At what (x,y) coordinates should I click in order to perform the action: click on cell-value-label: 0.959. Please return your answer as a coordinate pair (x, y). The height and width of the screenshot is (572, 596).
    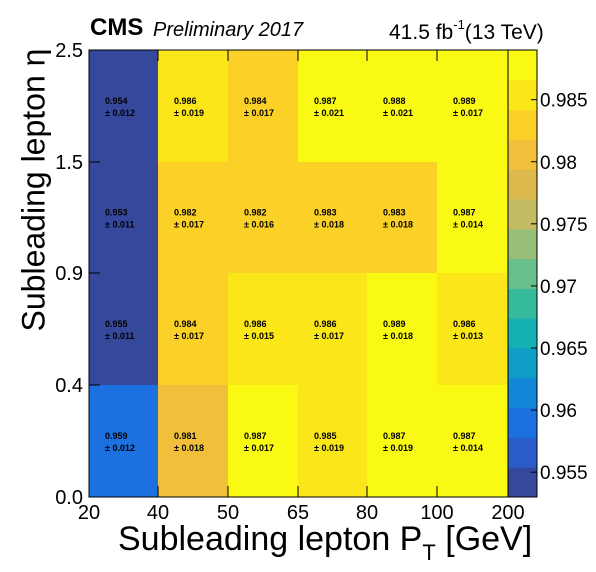
    Looking at the image, I should click on (116, 436).